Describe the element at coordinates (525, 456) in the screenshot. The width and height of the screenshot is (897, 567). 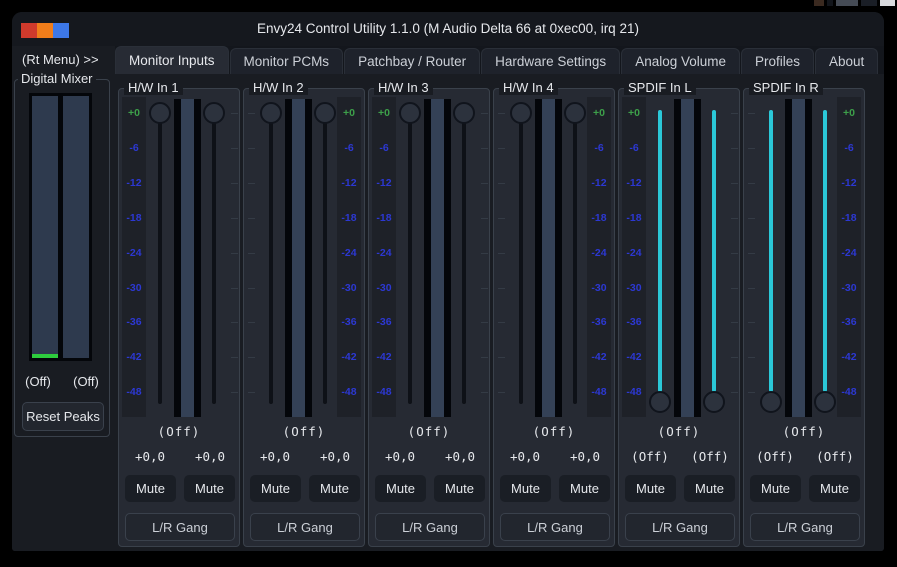
I see `slider-value-left: +0,0` at that location.